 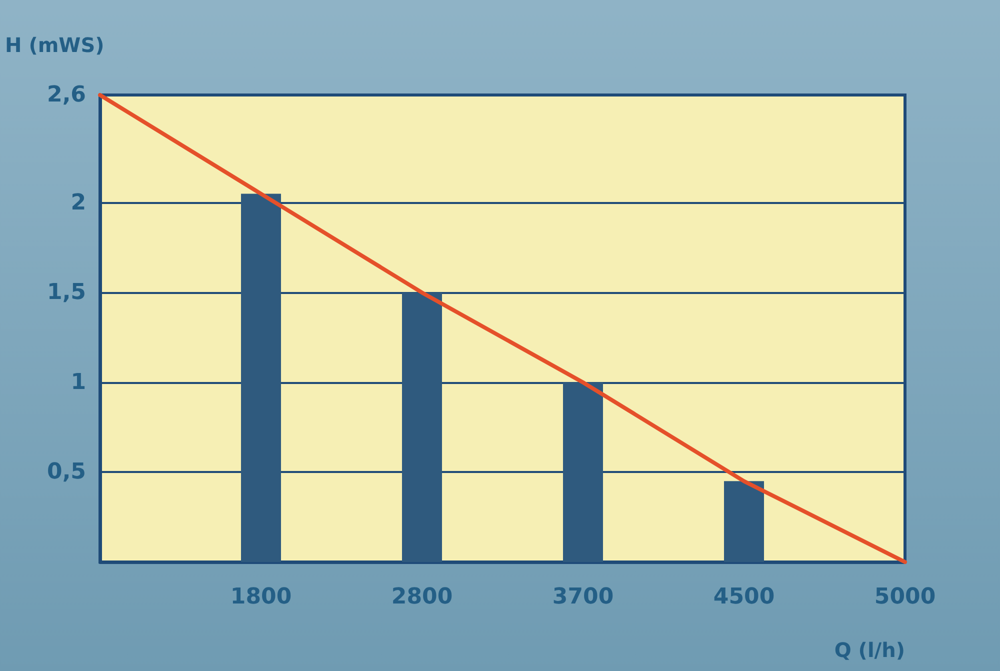 I want to click on y-tick-label: 1, so click(x=78, y=382).